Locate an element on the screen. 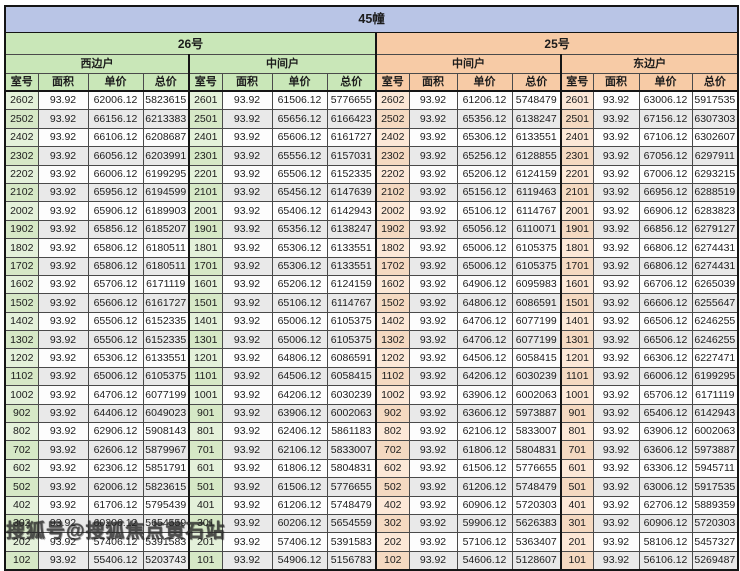 The image size is (740, 571). data-cell: 61706.12 is located at coordinates (115, 505).